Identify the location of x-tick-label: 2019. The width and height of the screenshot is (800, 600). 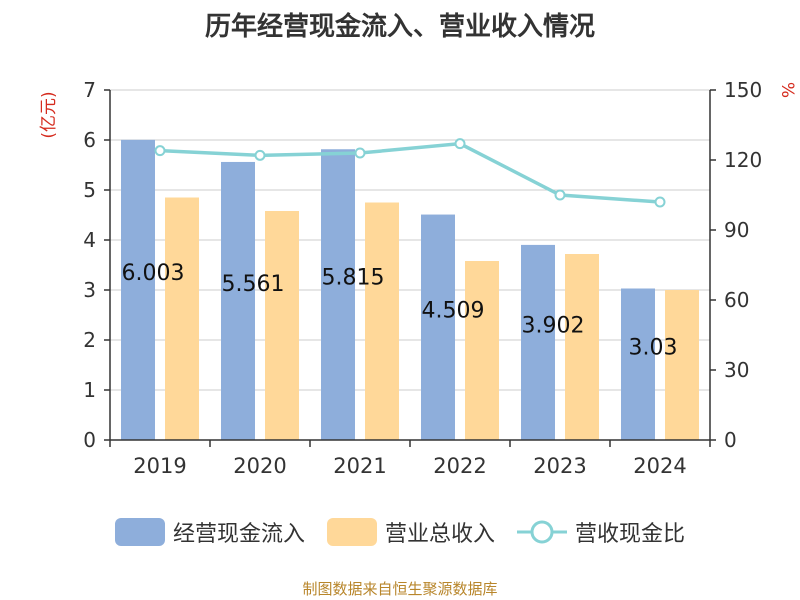
(159, 466).